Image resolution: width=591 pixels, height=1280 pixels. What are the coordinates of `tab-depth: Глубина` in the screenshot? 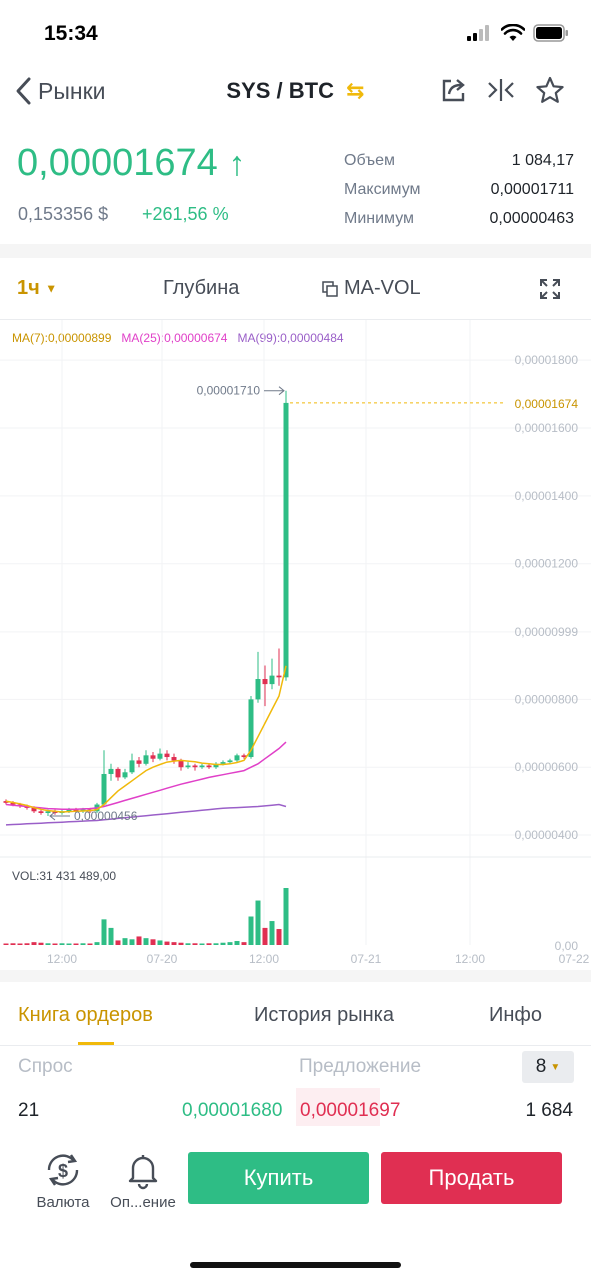 It's located at (201, 288).